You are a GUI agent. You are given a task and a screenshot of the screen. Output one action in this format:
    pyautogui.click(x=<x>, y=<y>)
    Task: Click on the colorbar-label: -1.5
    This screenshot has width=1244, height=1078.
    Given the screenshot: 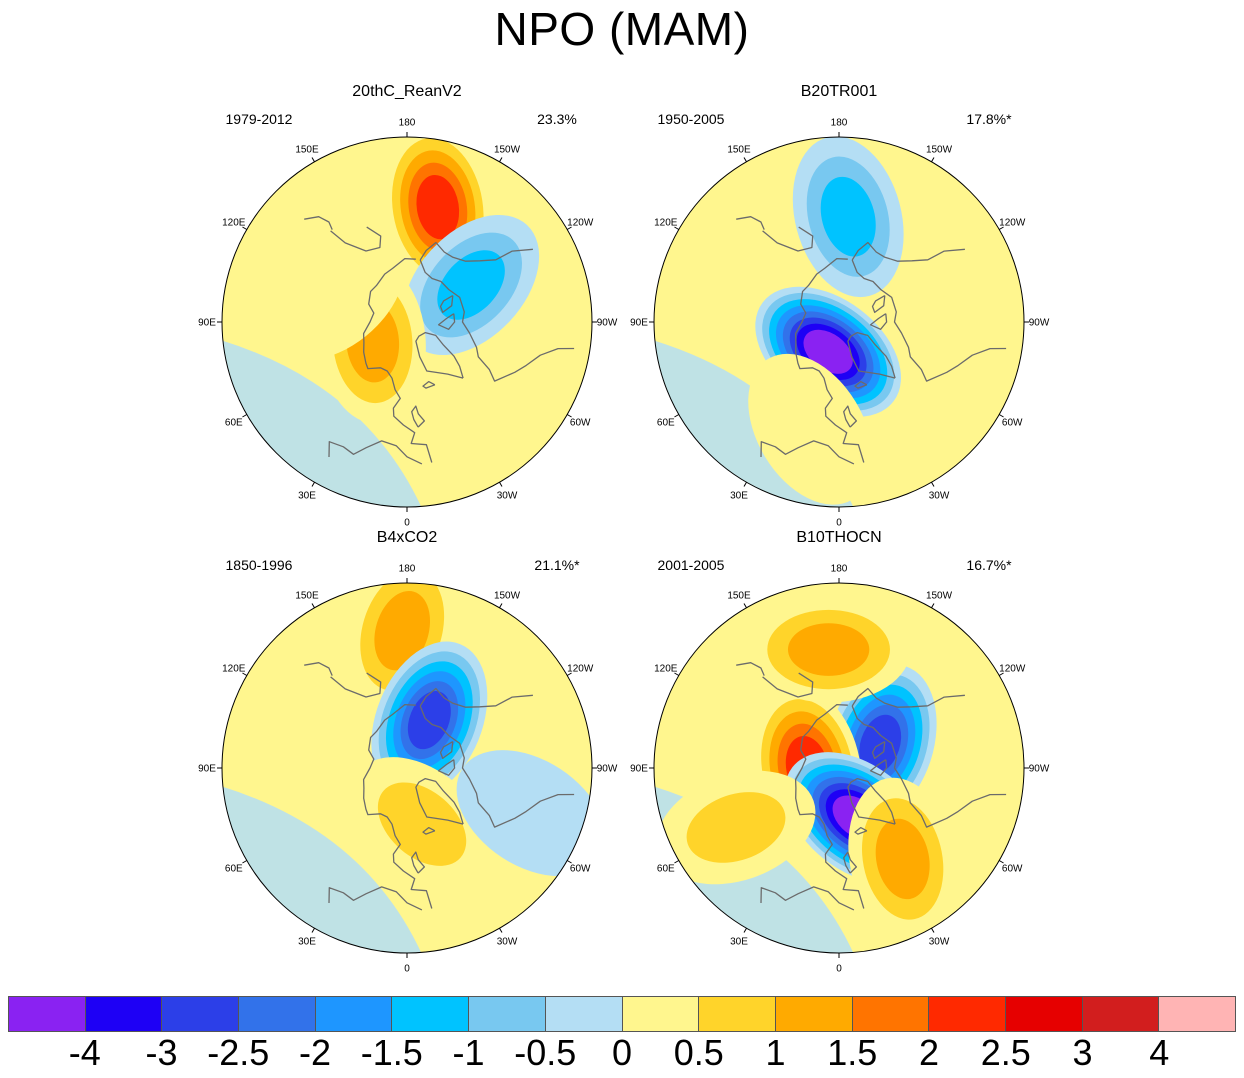 What is the action you would take?
    pyautogui.click(x=391, y=1052)
    